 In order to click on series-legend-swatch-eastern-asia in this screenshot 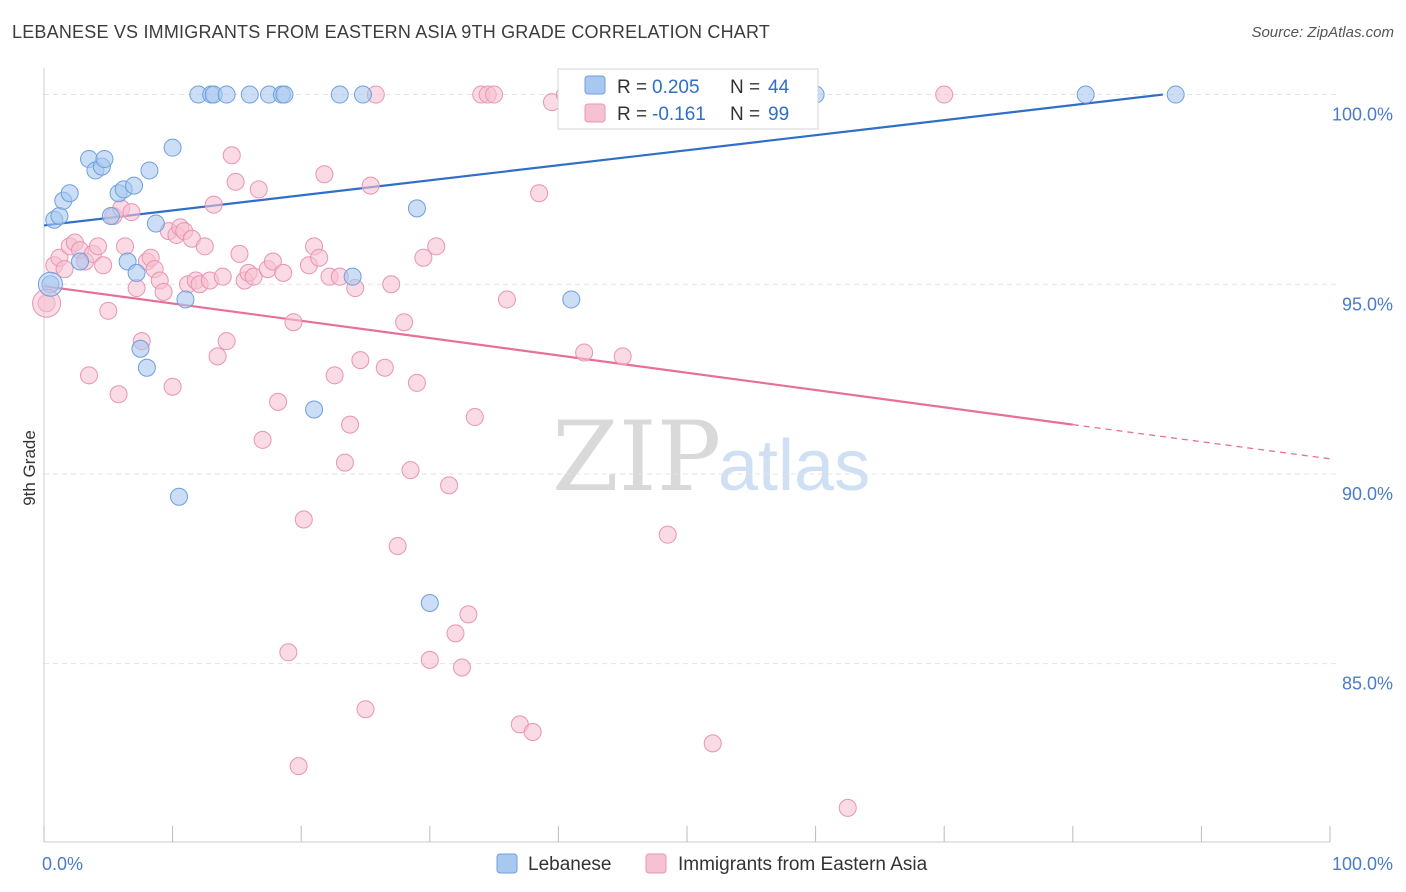, I will do `click(656, 863)`.